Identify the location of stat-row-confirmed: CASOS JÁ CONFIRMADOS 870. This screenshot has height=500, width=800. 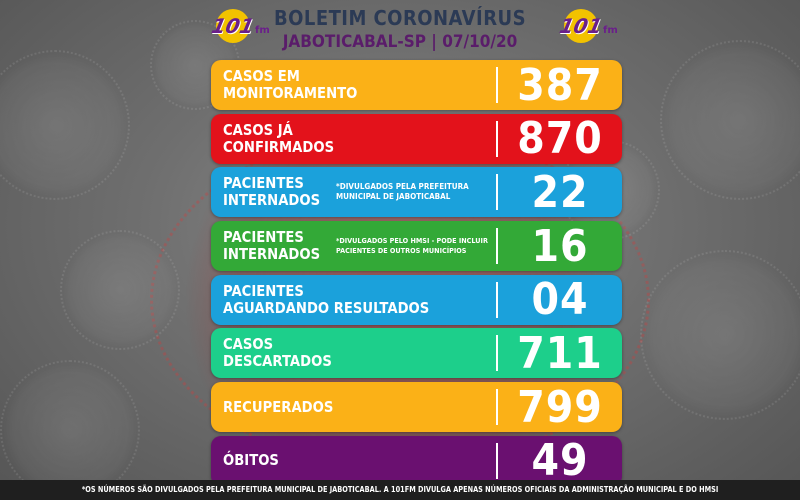
(416, 138).